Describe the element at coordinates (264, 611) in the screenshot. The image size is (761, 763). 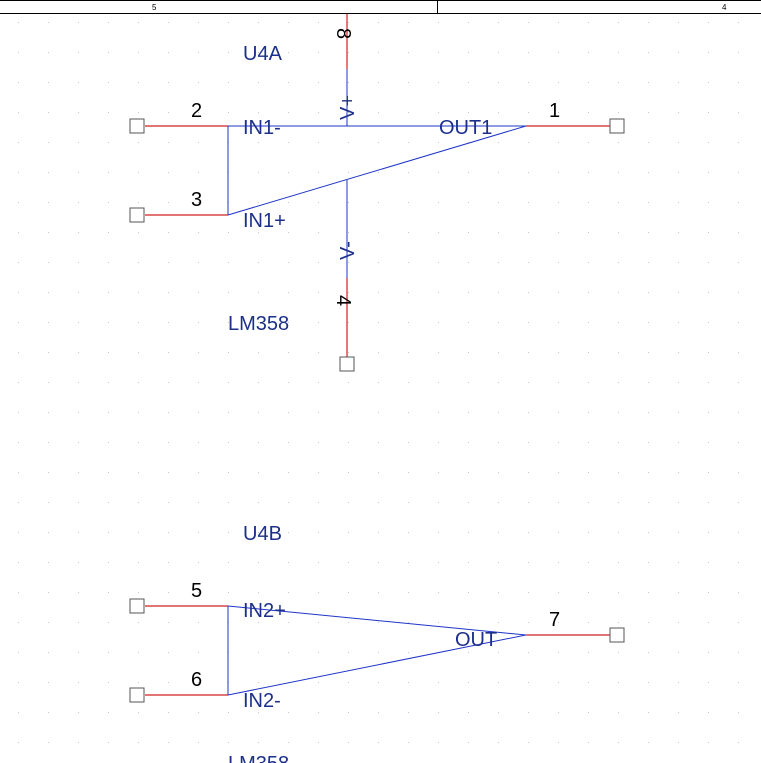
I see `pin-name-in2-plus: IN2+` at that location.